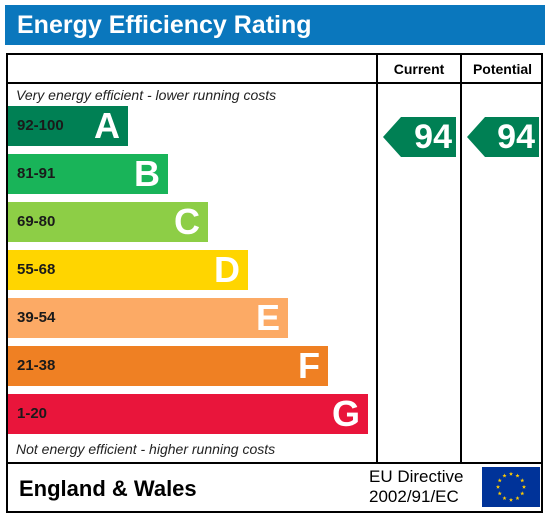 The width and height of the screenshot is (550, 517). What do you see at coordinates (309, 365) in the screenshot?
I see `band-letter: F` at bounding box center [309, 365].